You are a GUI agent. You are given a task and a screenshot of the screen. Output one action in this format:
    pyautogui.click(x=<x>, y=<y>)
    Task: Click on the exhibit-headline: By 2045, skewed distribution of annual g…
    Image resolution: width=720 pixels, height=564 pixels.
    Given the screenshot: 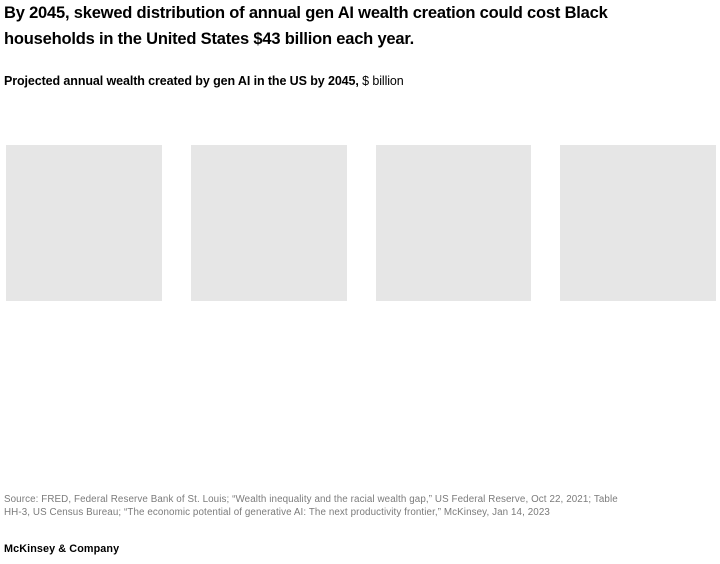 What is the action you would take?
    pyautogui.click(x=306, y=26)
    